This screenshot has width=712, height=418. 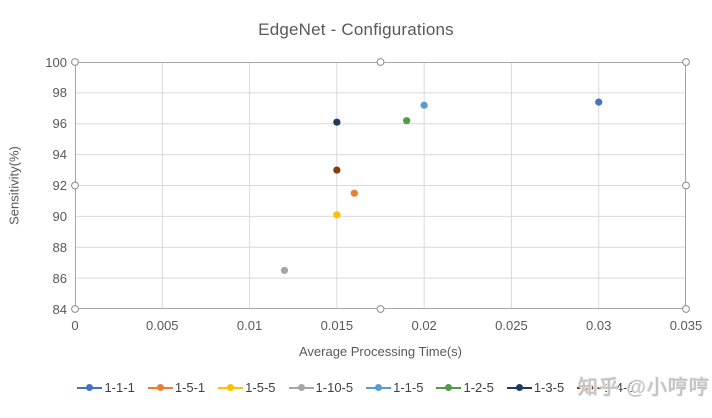 I want to click on y-tick-label: 90, so click(x=59, y=216).